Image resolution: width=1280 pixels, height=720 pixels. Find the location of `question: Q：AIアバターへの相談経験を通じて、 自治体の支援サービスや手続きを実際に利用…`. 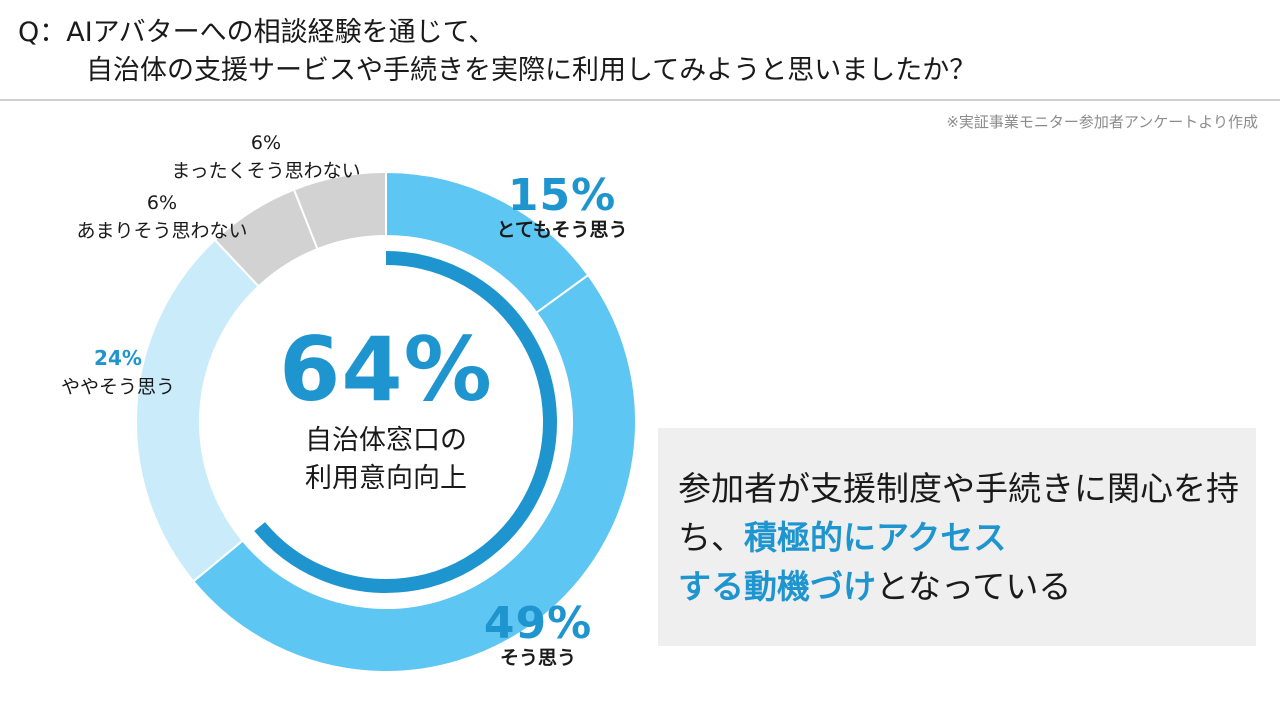

question: Q：AIアバターへの相談経験を通じて、 自治体の支援サービスや手続きを実際に利用… is located at coordinates (638, 52).